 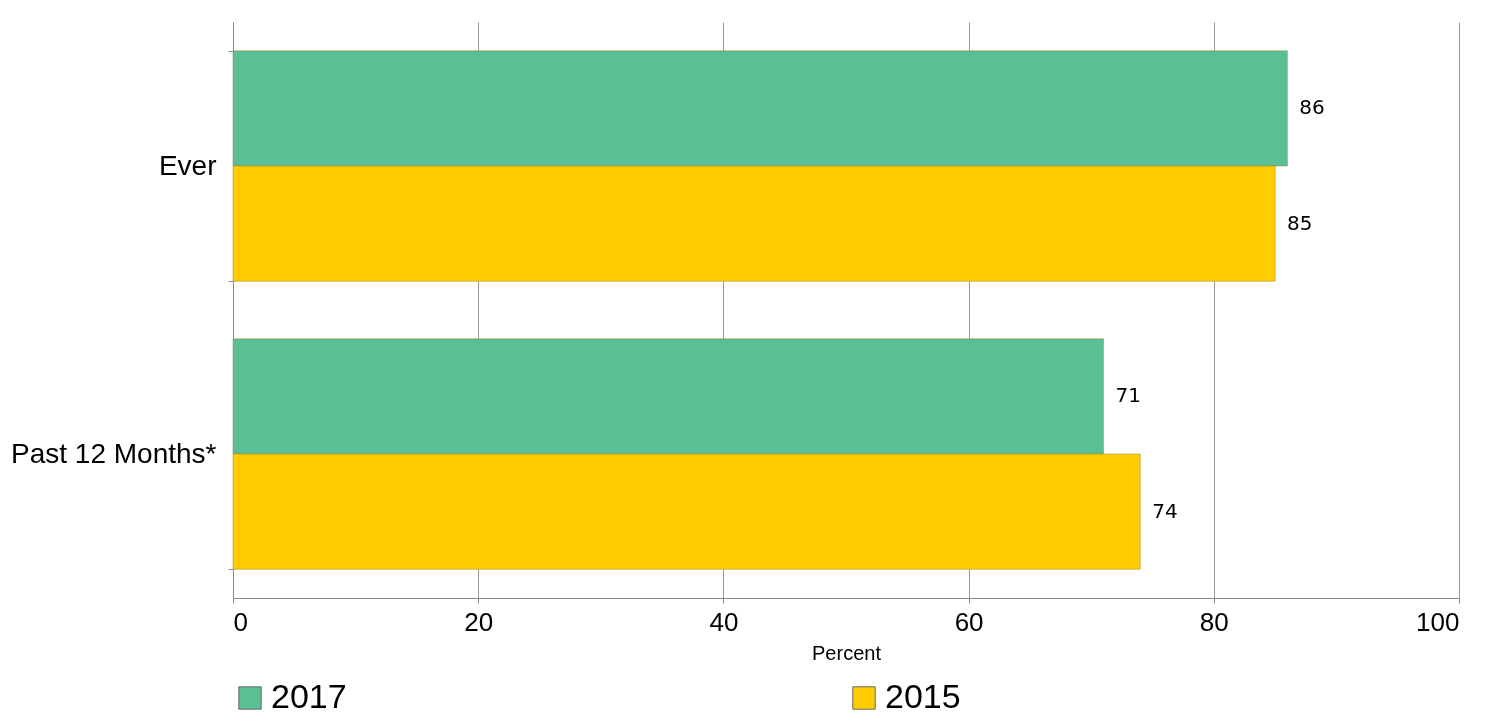 I want to click on x-tick-label: 100, so click(x=1438, y=621).